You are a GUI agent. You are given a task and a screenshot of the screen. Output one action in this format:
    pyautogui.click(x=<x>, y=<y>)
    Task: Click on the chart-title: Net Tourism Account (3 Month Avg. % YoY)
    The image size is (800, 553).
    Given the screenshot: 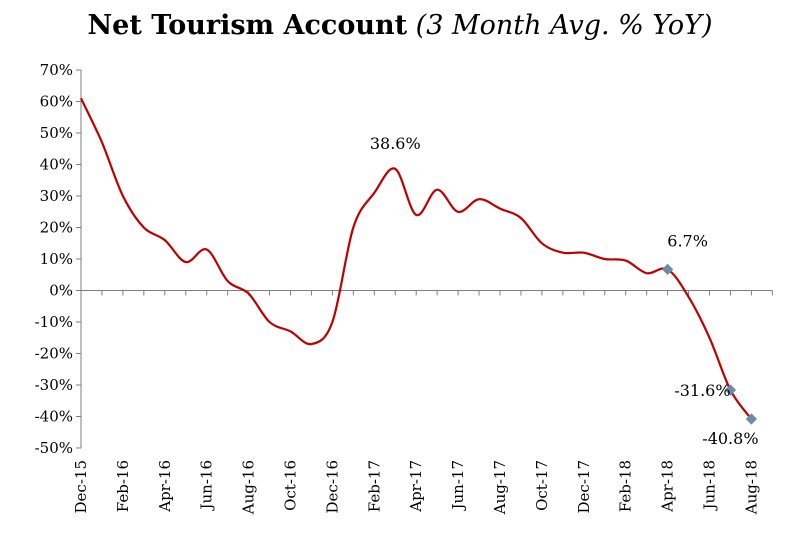 What is the action you would take?
    pyautogui.click(x=400, y=25)
    